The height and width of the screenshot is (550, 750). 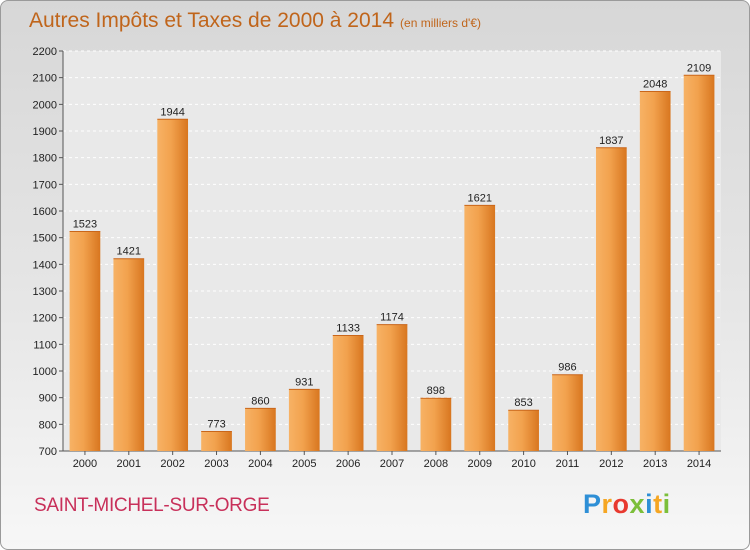 I want to click on x-tick-label: 2013, so click(x=655, y=464).